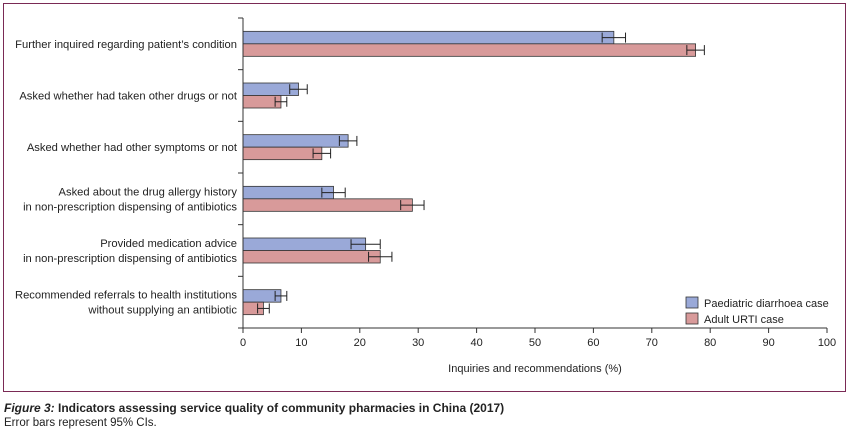 The image size is (850, 435). Describe the element at coordinates (757, 311) in the screenshot. I see `legend: Paediatric diarrhoea case Adult URTI case` at that location.